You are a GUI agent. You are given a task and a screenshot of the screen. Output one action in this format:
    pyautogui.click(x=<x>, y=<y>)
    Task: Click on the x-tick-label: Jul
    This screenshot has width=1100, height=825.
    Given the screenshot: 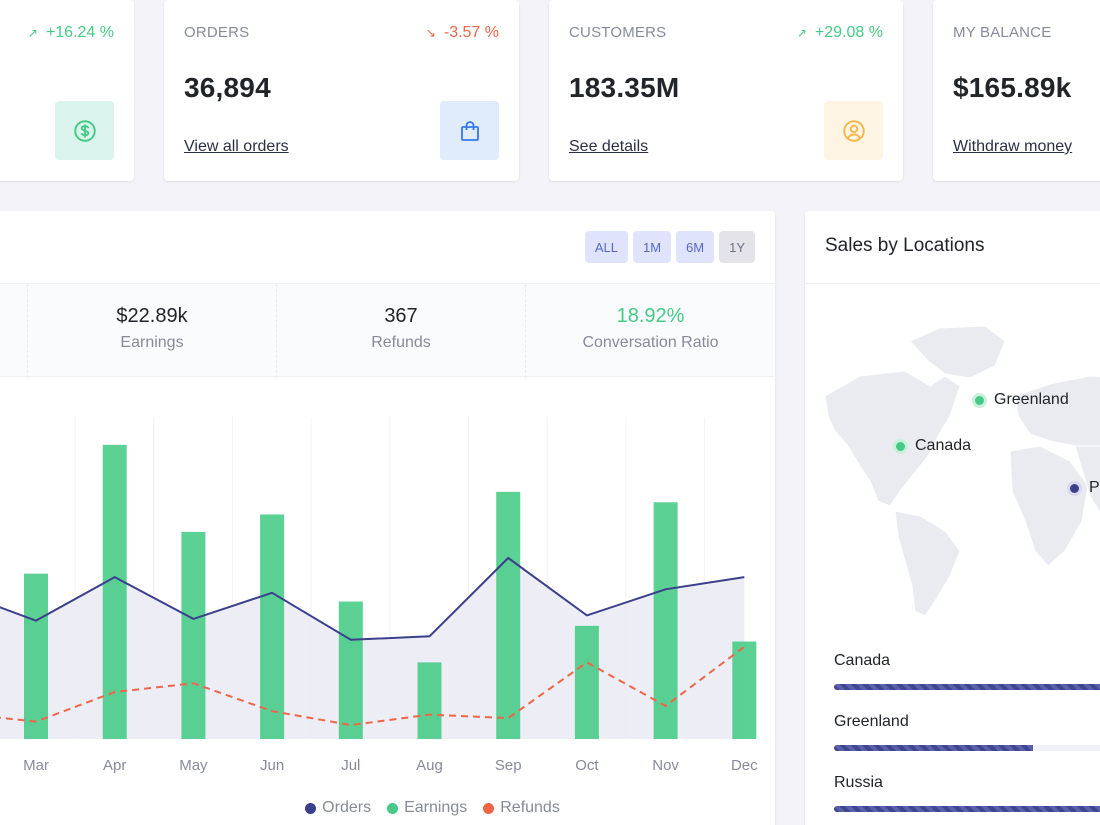 What is the action you would take?
    pyautogui.click(x=350, y=765)
    